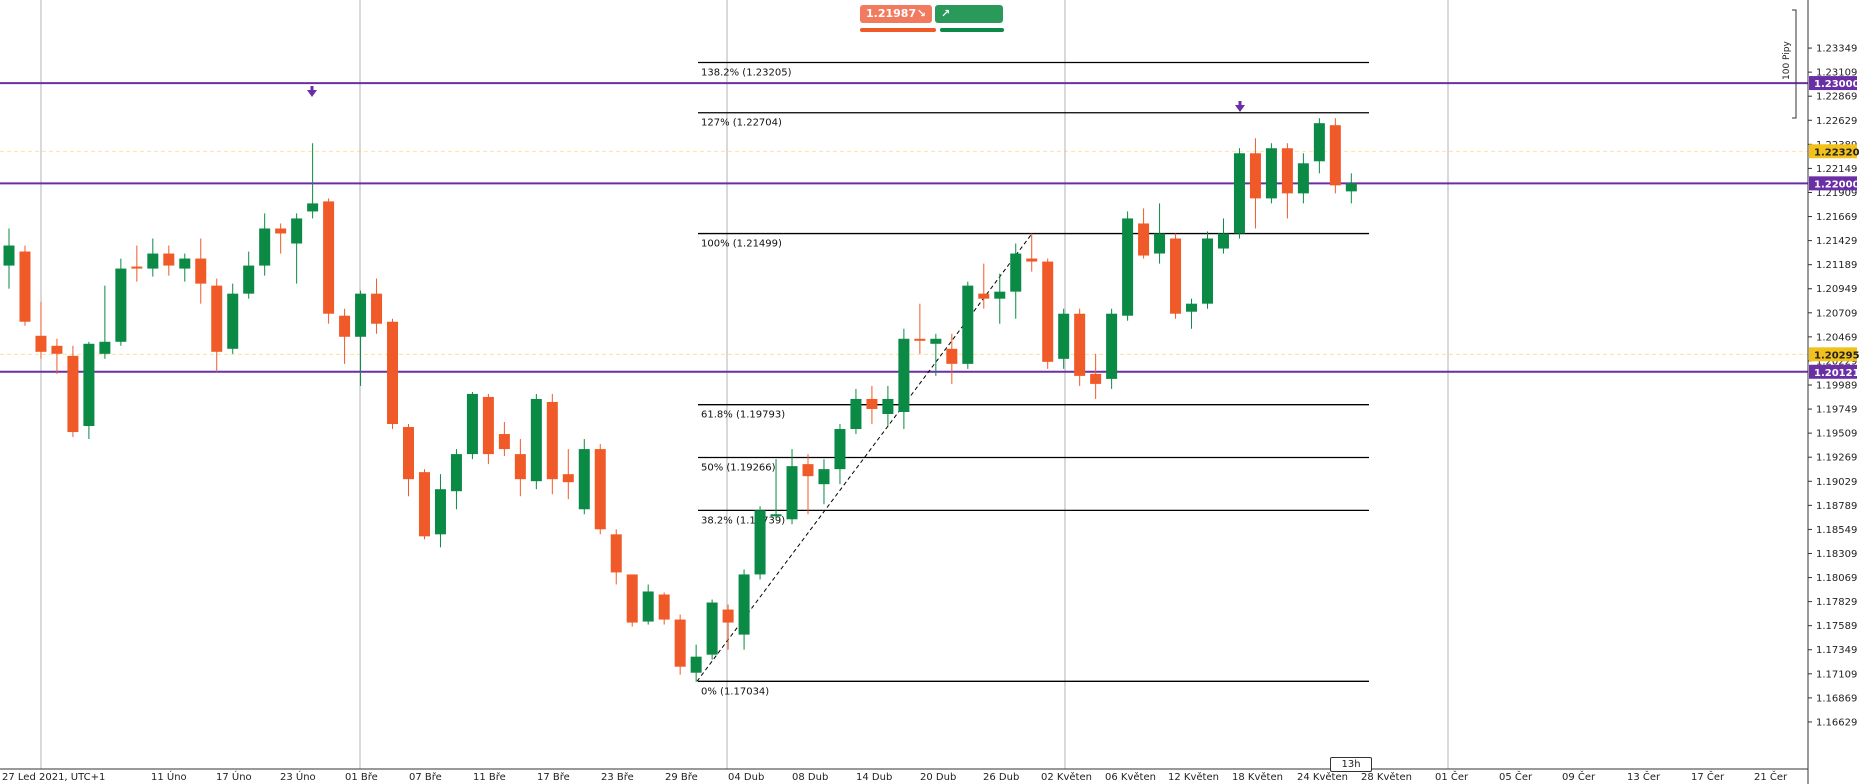 The height and width of the screenshot is (784, 1859). Describe the element at coordinates (969, 21) in the screenshot. I see `buy-quote-box: ↗ 1.21993` at that location.